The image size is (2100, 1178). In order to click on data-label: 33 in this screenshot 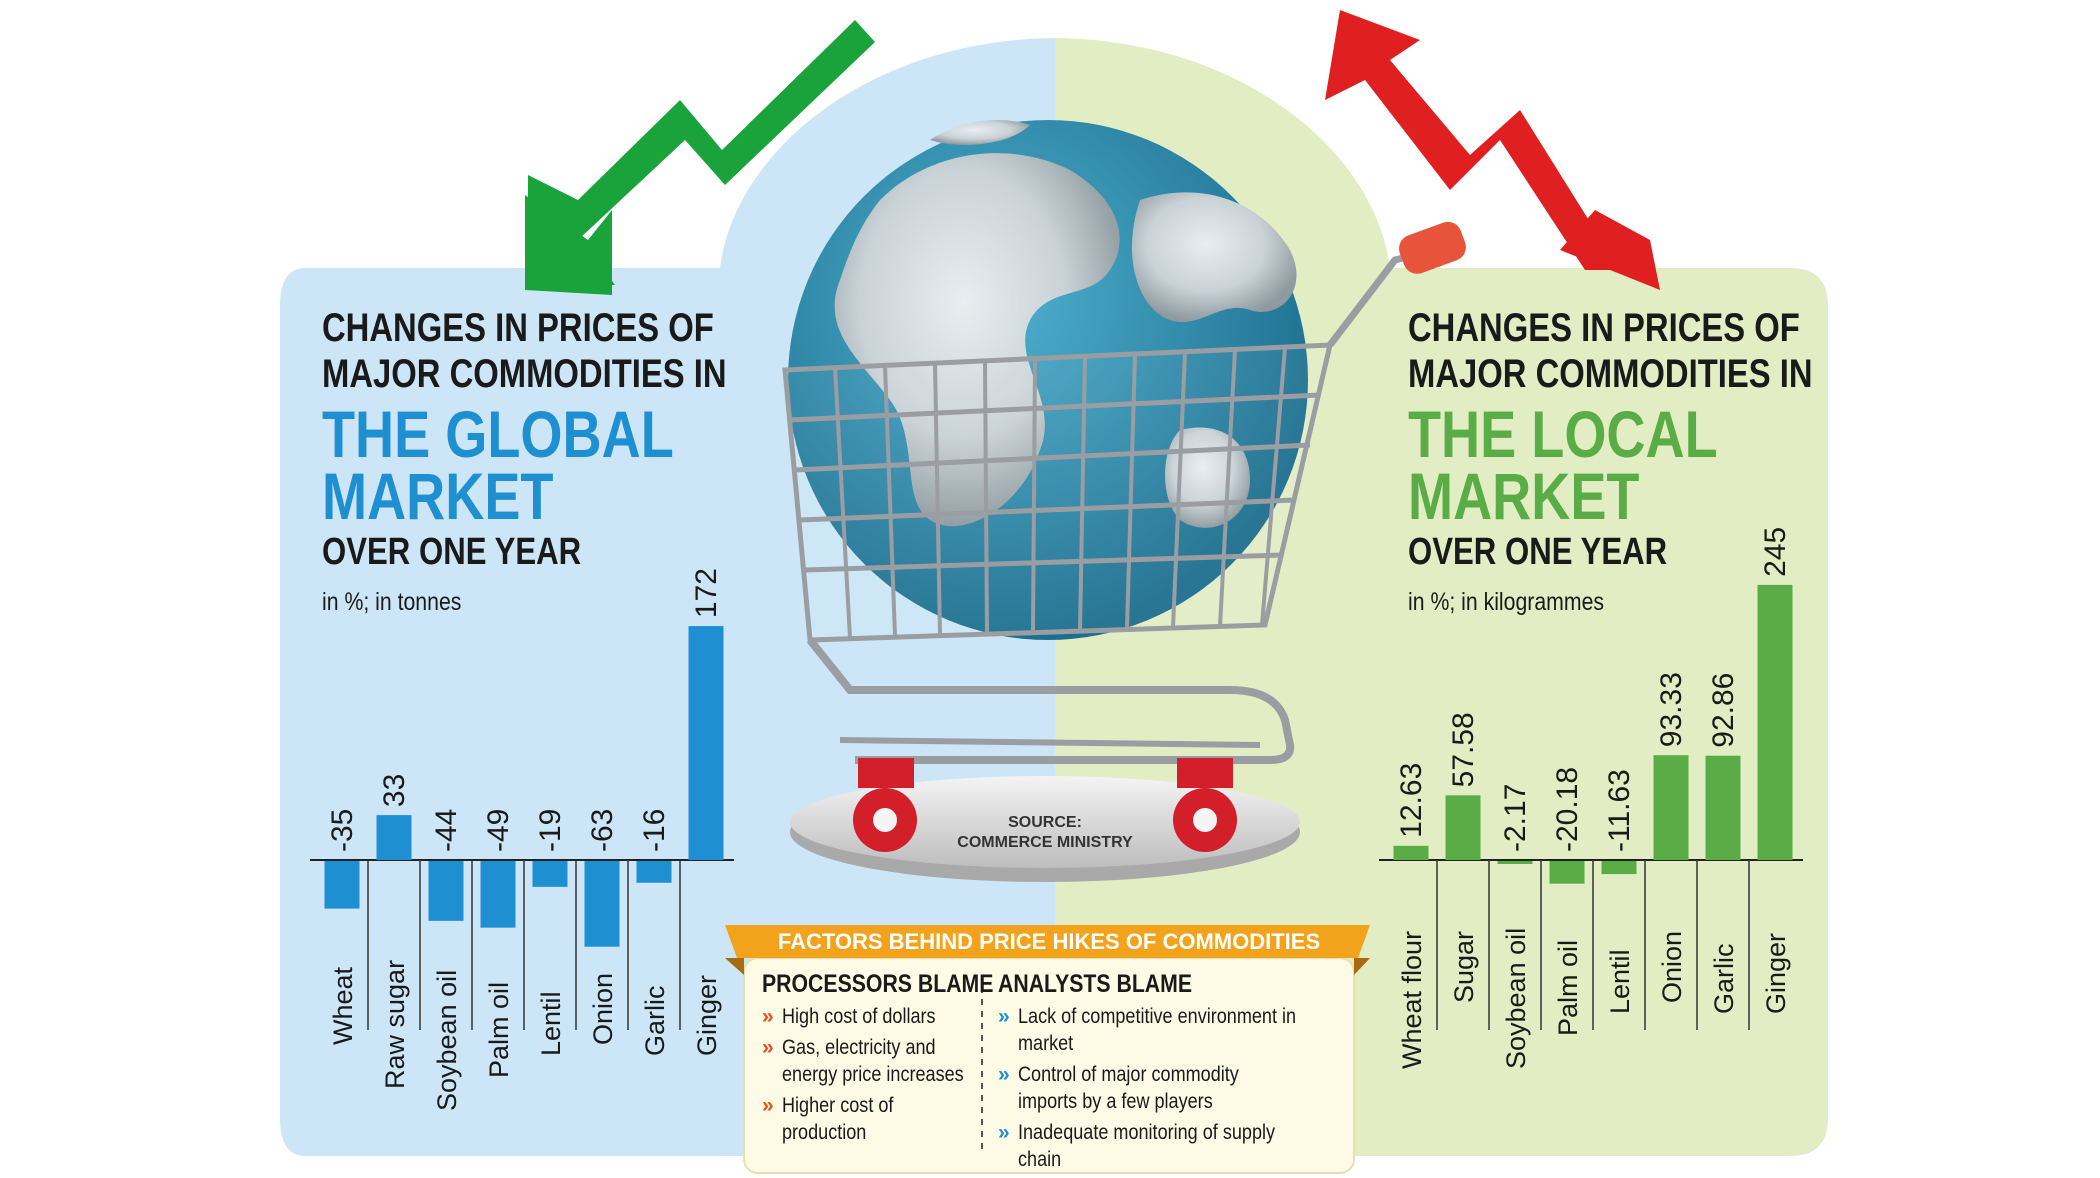, I will do `click(394, 790)`.